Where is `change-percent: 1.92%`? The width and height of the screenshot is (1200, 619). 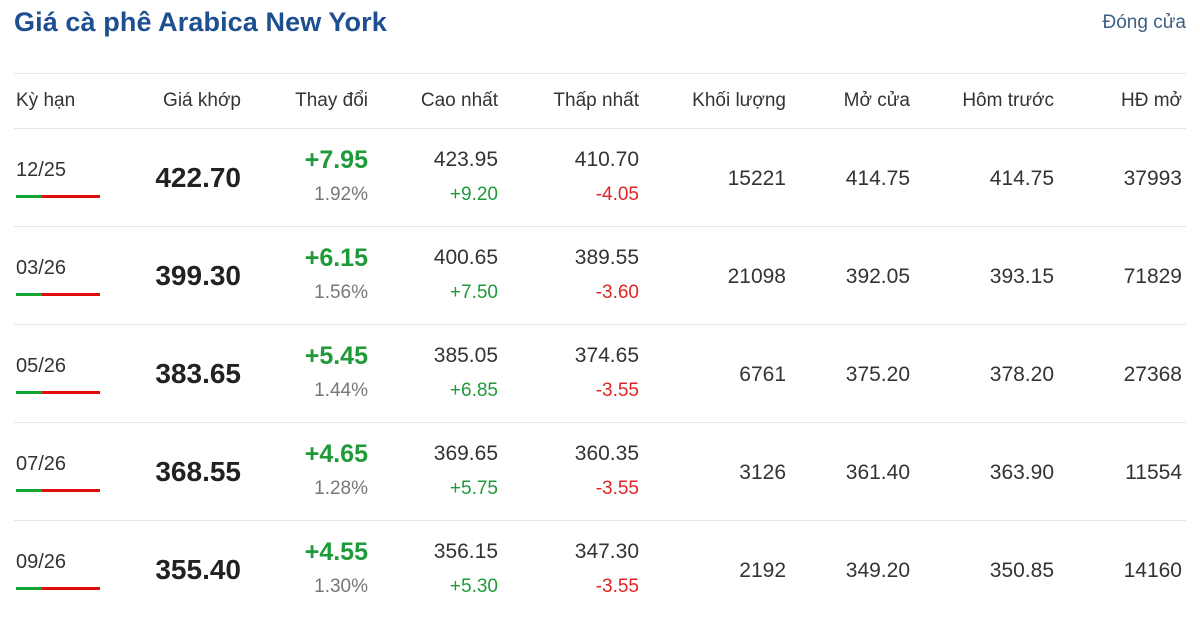
change-percent: 1.92% is located at coordinates (341, 194).